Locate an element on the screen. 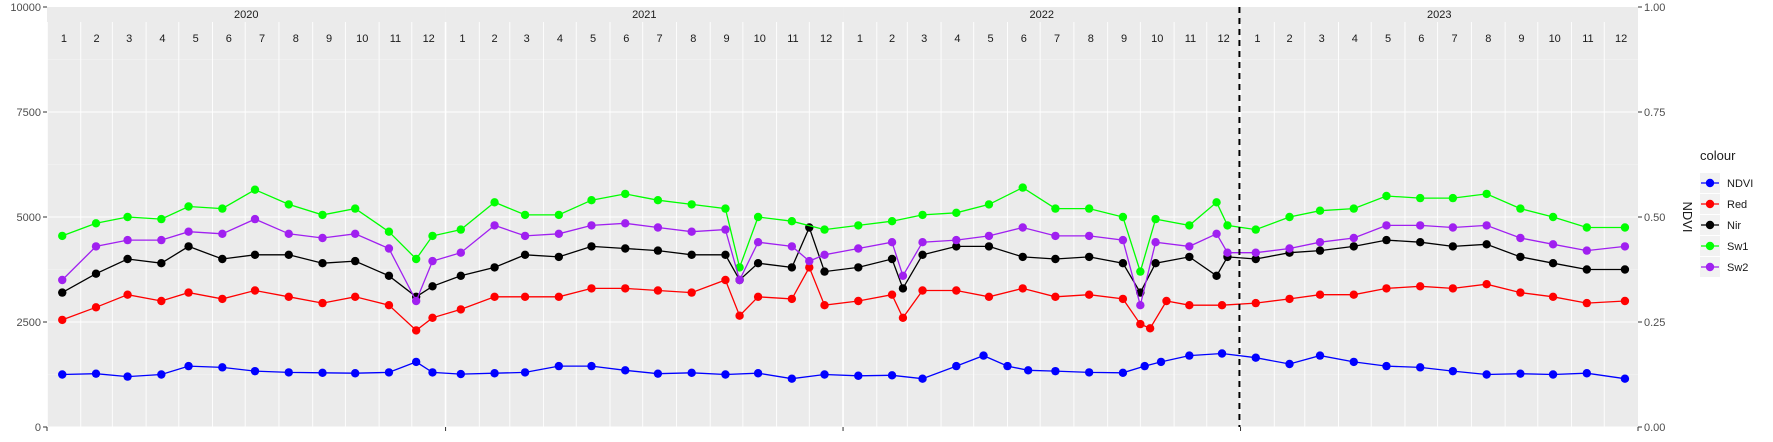 The height and width of the screenshot is (442, 1773). month-label: 8 is located at coordinates (1091, 39).